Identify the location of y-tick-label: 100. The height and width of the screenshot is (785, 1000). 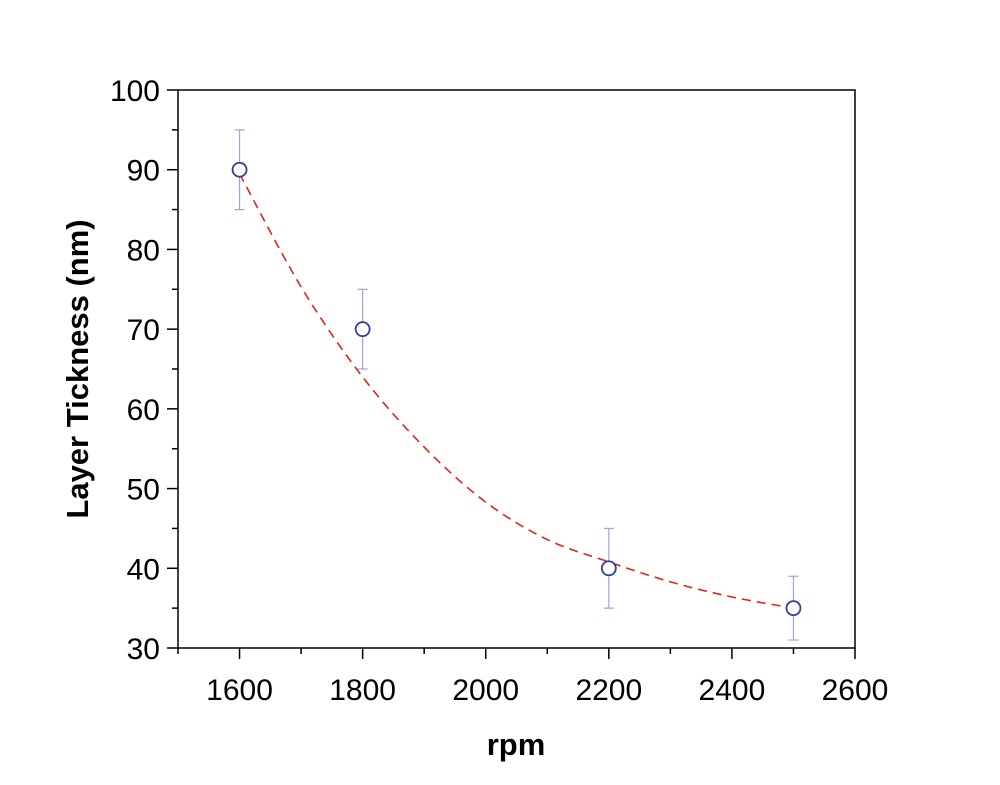
(135, 91).